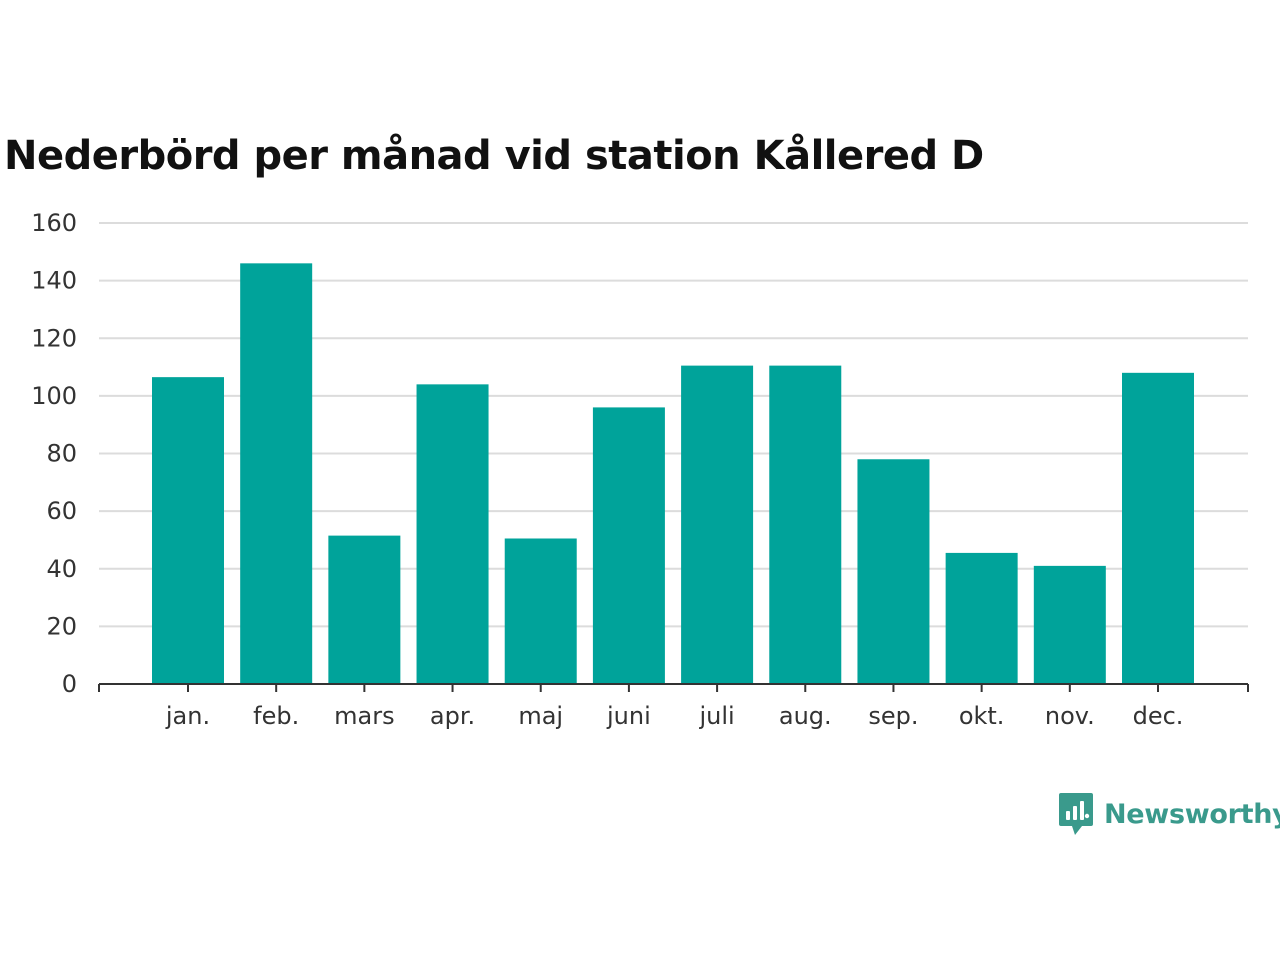 The height and width of the screenshot is (960, 1280). I want to click on y-tick-label: 80, so click(61, 454).